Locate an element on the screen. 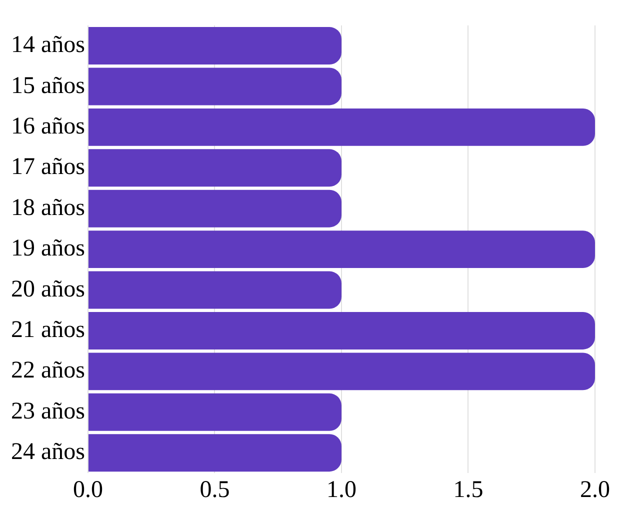 The width and height of the screenshot is (625, 516). y-tick-label: 15 años is located at coordinates (47, 85).